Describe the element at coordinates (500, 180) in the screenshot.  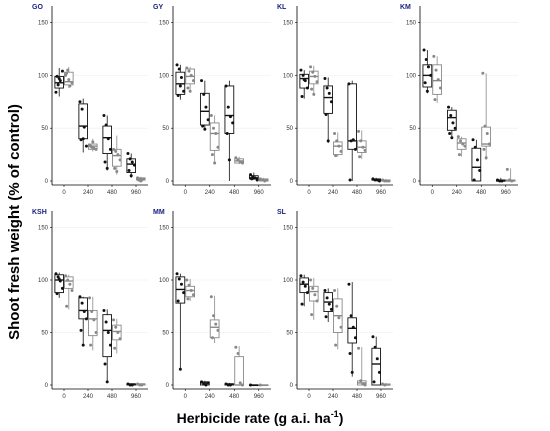
I see `box-960-black` at that location.